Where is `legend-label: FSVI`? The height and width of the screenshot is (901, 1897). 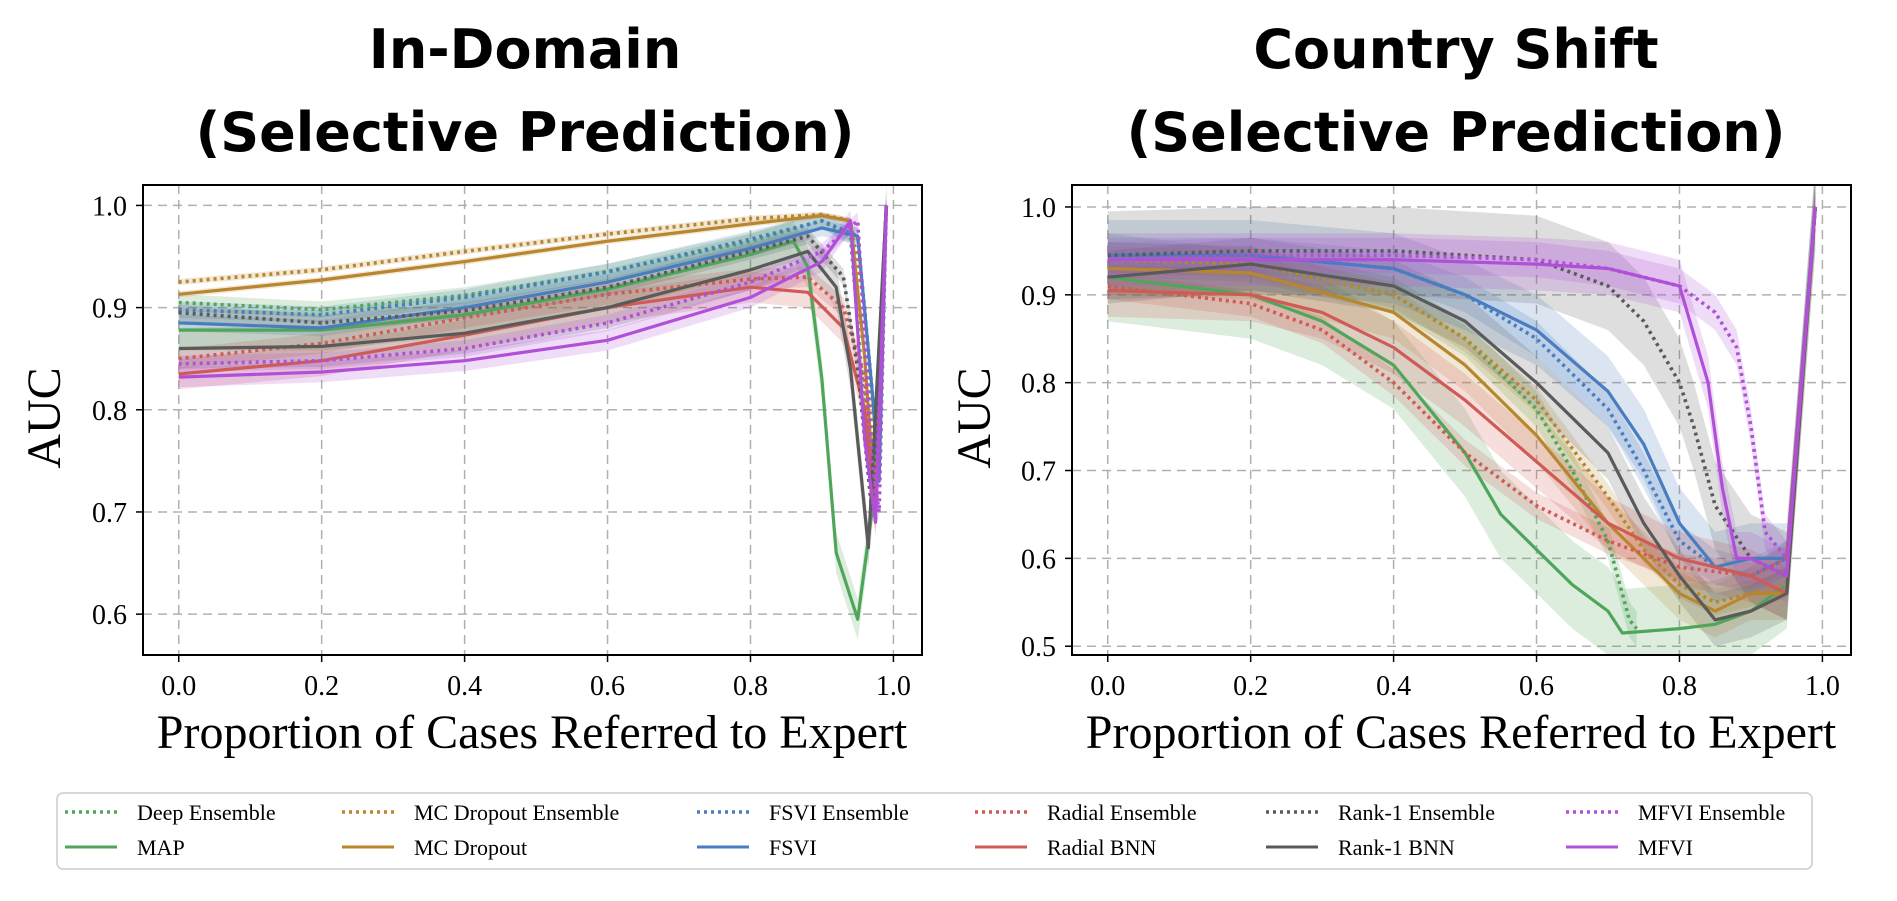
legend-label: FSVI is located at coordinates (793, 847).